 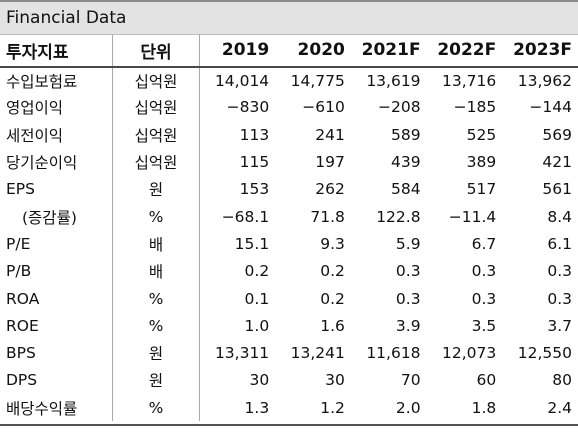 What do you see at coordinates (408, 407) in the screenshot?
I see `row-value: 2.0` at bounding box center [408, 407].